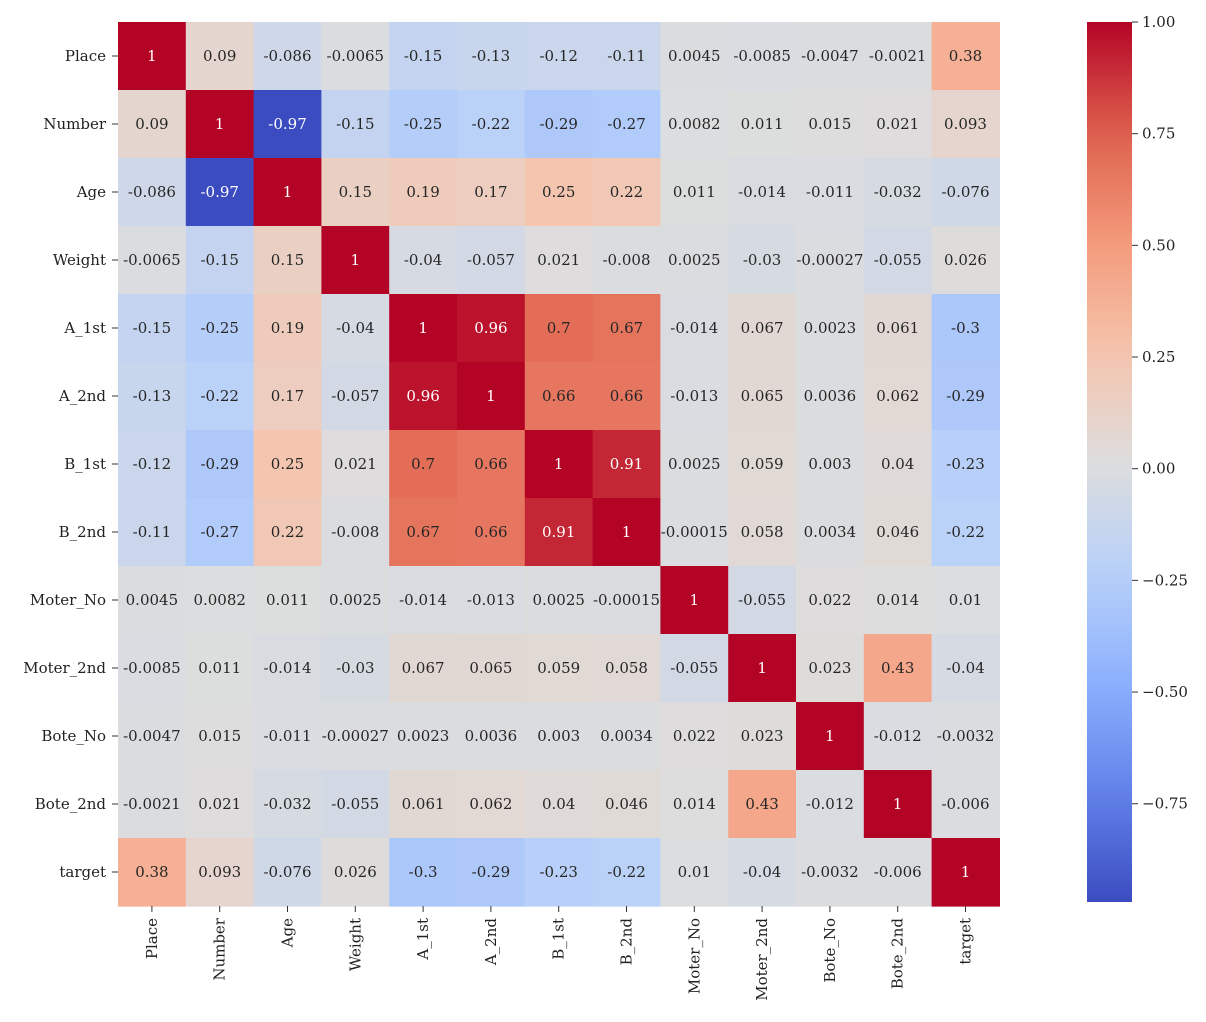 The image size is (1206, 1022). What do you see at coordinates (626, 804) in the screenshot?
I see `cell-value-label: 0.046` at bounding box center [626, 804].